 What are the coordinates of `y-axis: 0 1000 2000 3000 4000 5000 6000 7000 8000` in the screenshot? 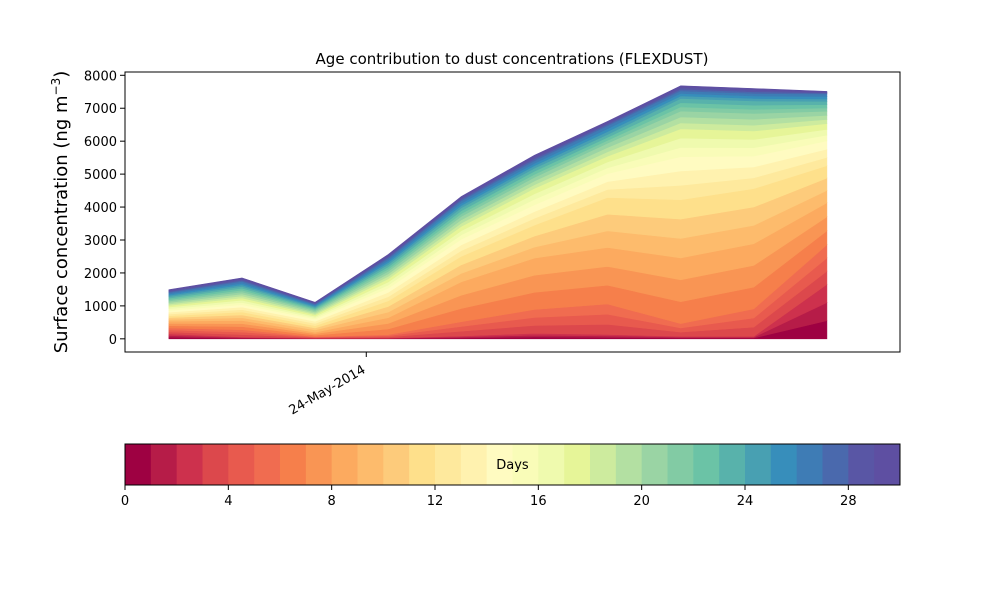 It's located at (104, 208).